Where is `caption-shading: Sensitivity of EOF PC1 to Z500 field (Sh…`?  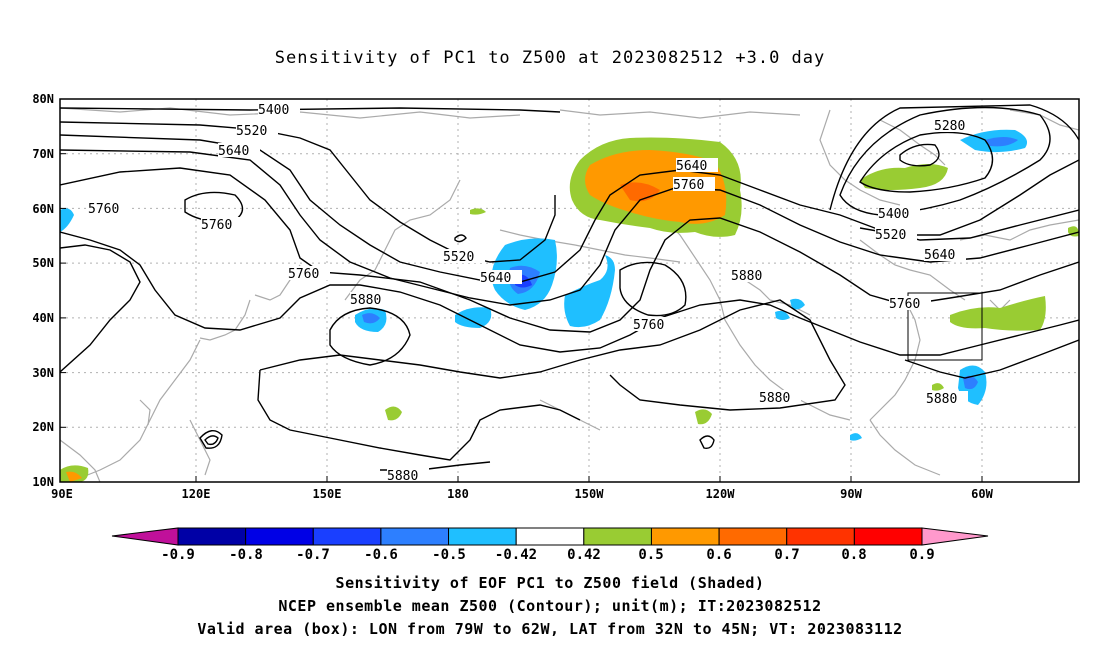
caption-shading: Sensitivity of EOF PC1 to Z500 field (Sh… is located at coordinates (550, 583).